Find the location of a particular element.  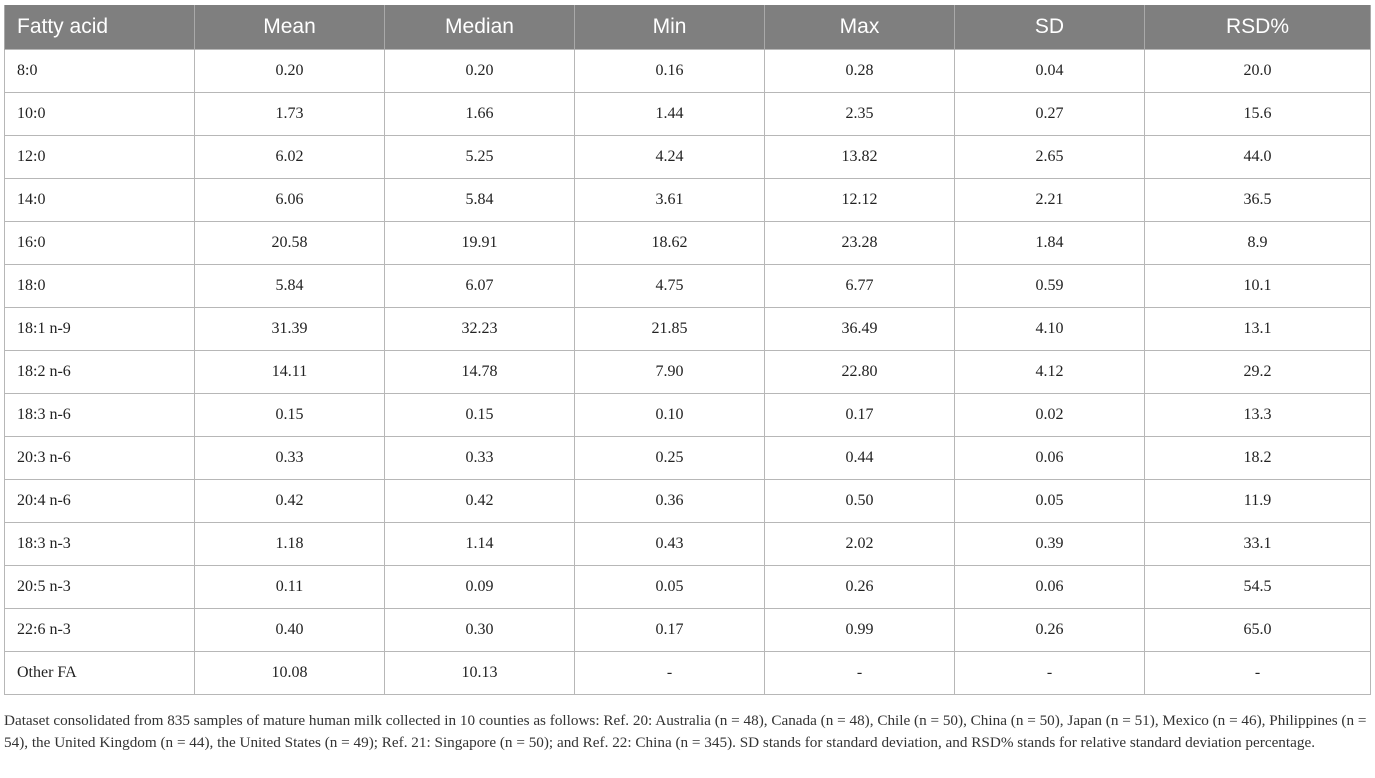

cell-rsd-percent: 33.1 is located at coordinates (1257, 544).